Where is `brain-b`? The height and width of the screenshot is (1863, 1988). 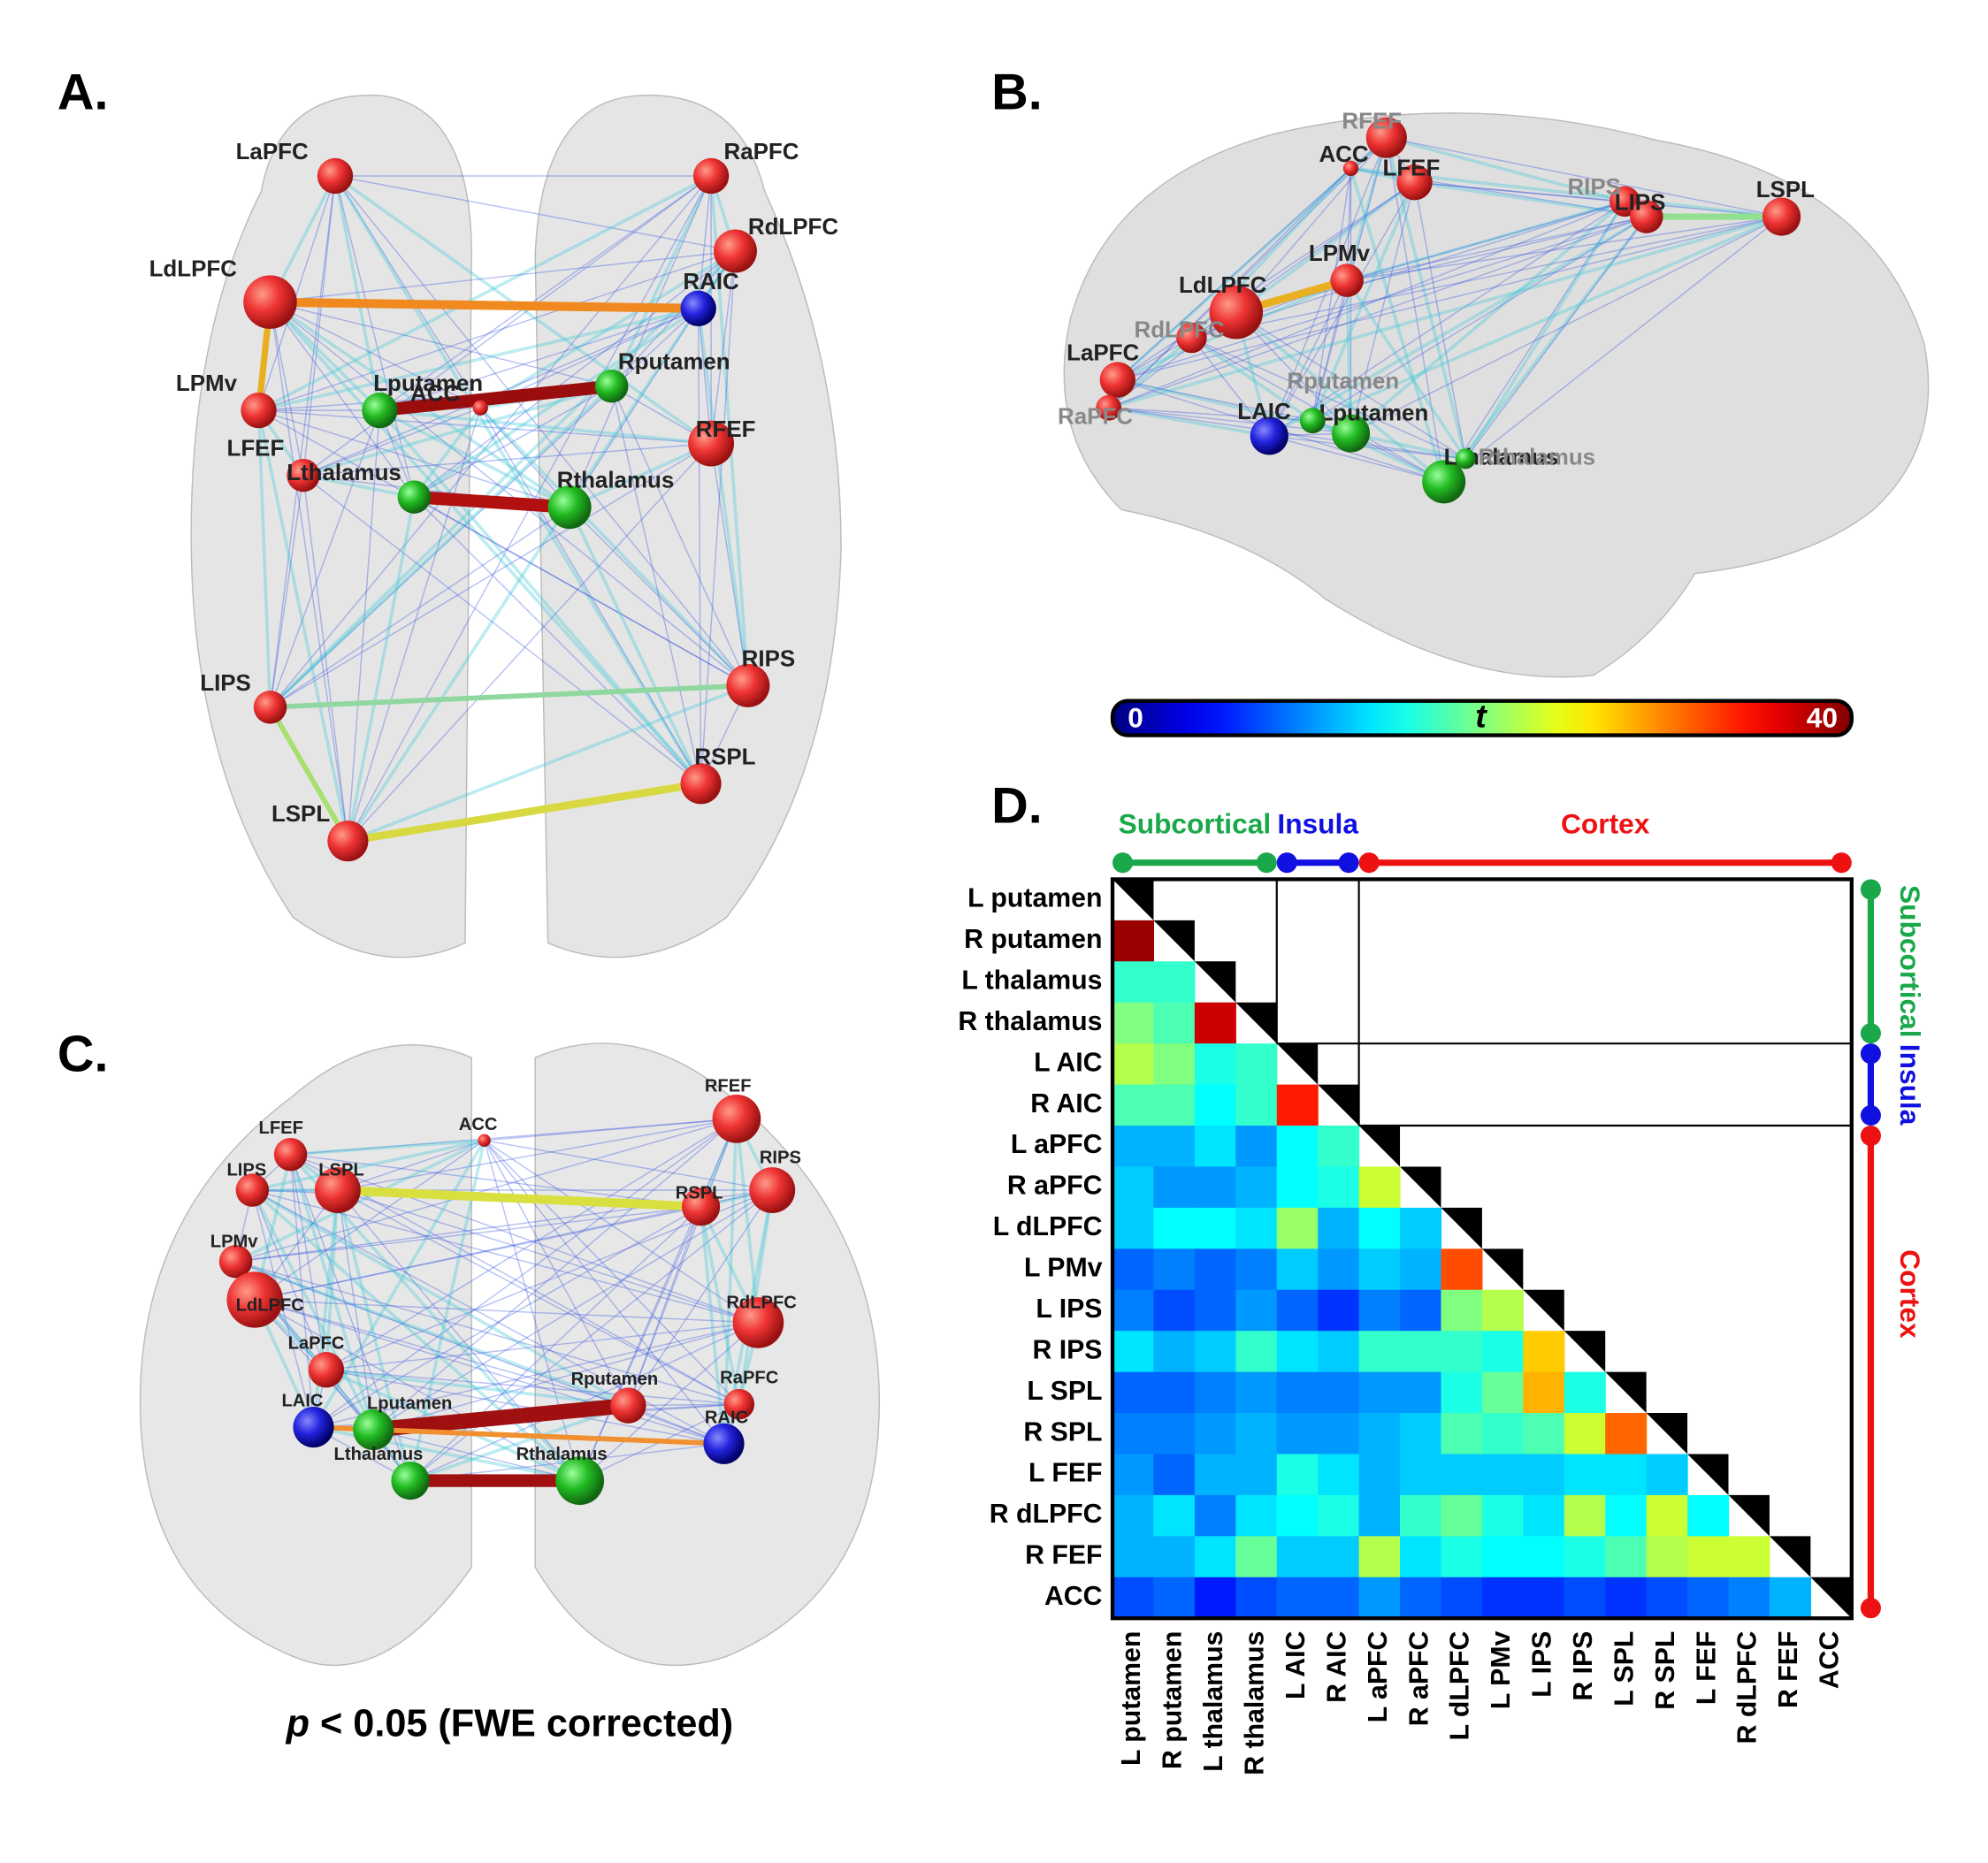
brain-b is located at coordinates (1496, 395).